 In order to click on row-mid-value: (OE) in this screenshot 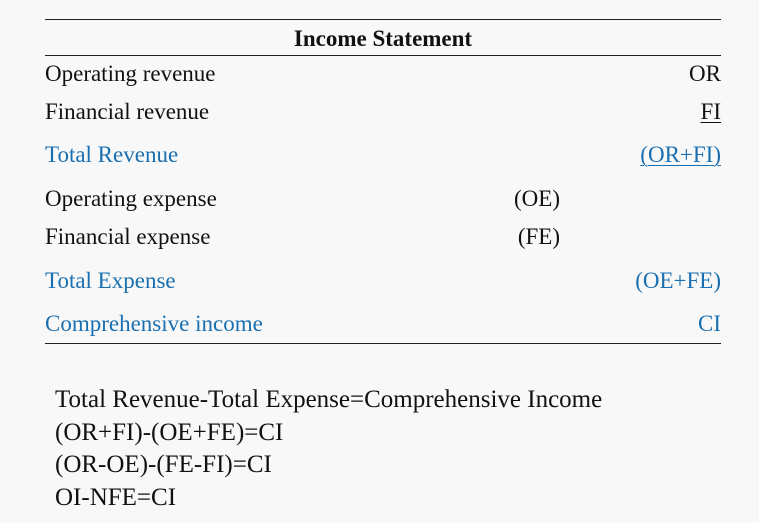, I will do `click(537, 198)`.